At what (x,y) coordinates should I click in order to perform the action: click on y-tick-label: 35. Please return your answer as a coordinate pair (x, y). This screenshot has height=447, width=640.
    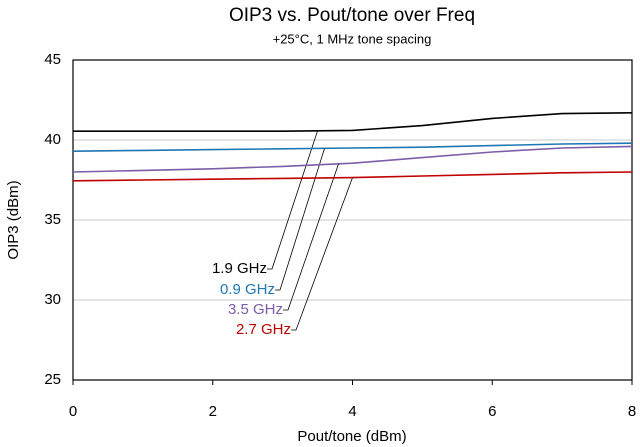
    Looking at the image, I should click on (52, 219).